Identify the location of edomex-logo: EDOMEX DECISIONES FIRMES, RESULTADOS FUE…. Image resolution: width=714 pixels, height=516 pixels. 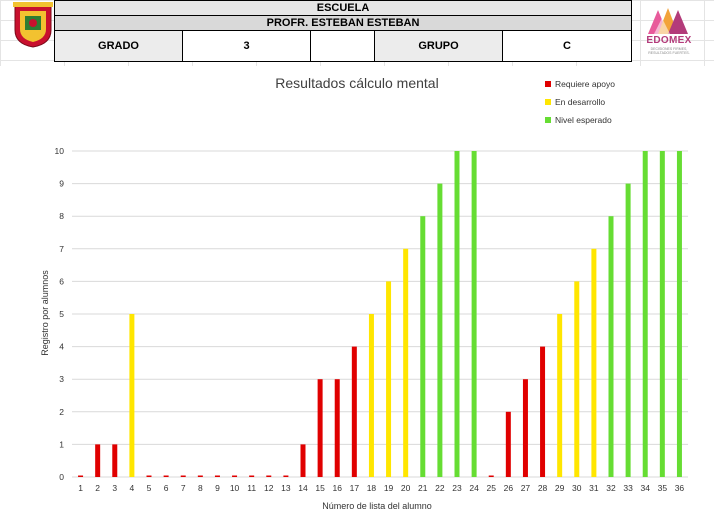
(668, 34).